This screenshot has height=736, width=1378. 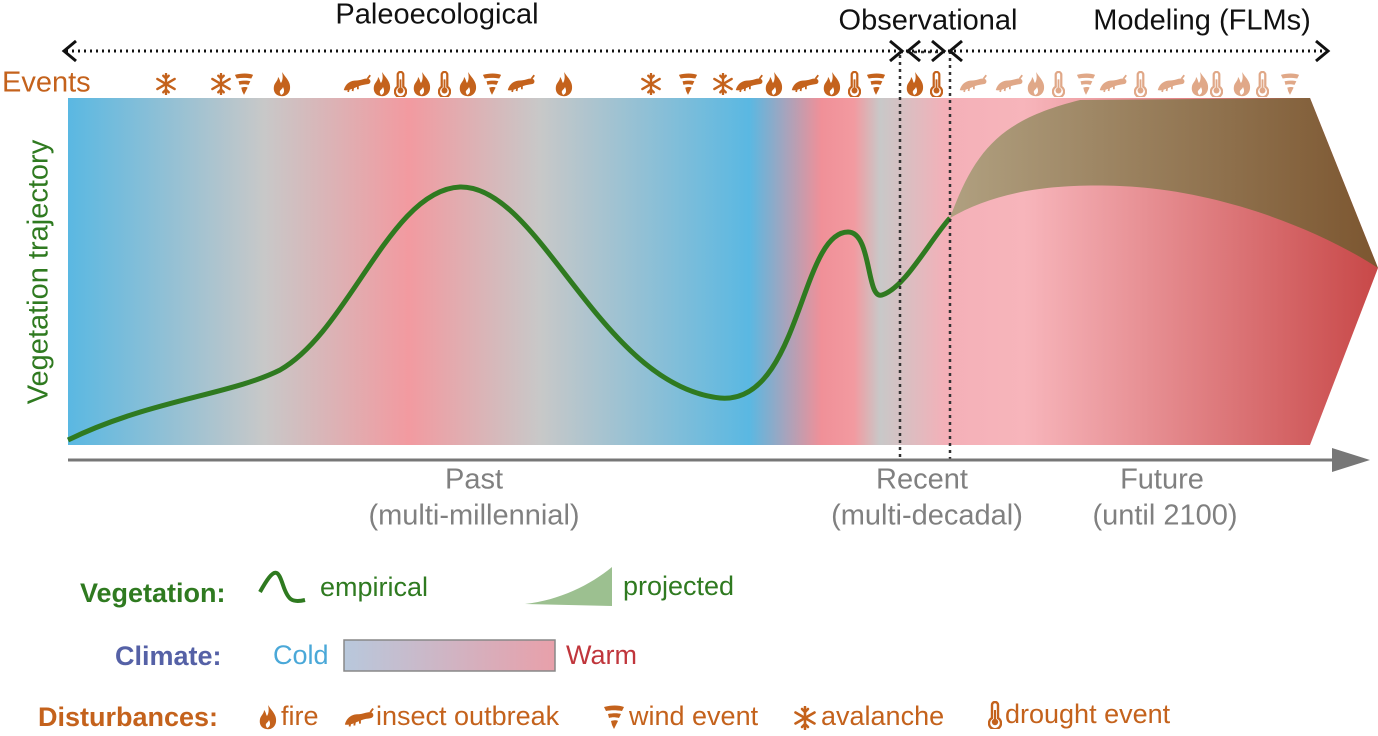 I want to click on legend-label: Vegetation:, so click(x=153, y=593).